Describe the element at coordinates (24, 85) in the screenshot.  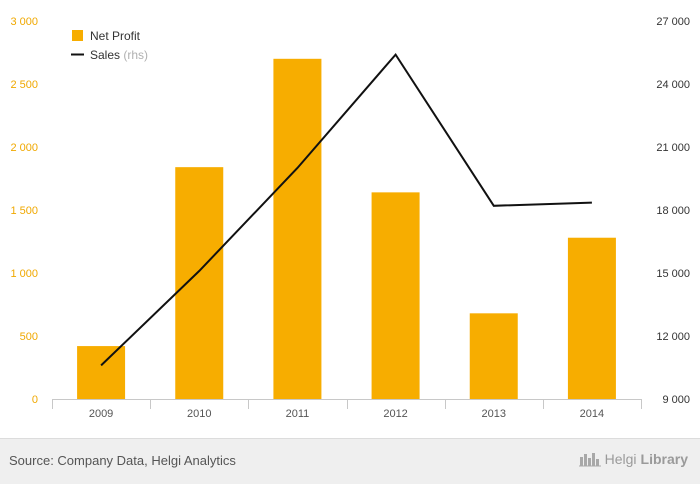
I see `left-tick-label: 2 500` at that location.